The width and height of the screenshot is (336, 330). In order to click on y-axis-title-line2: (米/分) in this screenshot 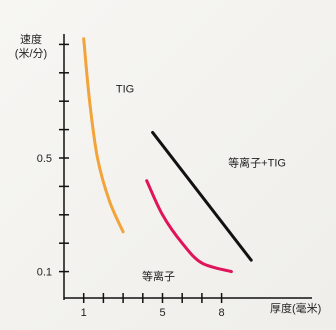, I will do `click(31, 53)`.